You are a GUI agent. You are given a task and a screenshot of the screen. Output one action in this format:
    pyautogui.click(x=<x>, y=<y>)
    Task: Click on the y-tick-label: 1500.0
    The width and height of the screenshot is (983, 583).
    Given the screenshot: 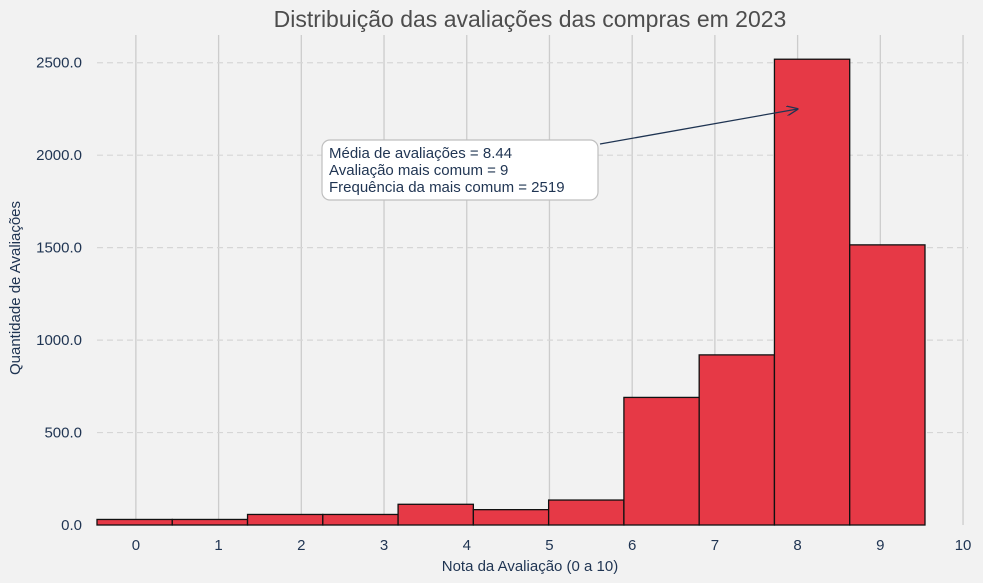 What is the action you would take?
    pyautogui.click(x=59, y=248)
    